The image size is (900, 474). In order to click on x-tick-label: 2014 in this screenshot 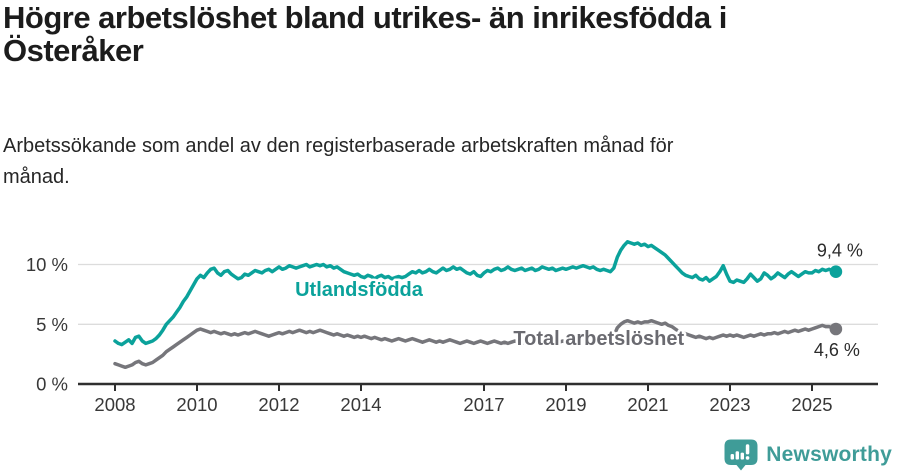, I will do `click(360, 404)`.